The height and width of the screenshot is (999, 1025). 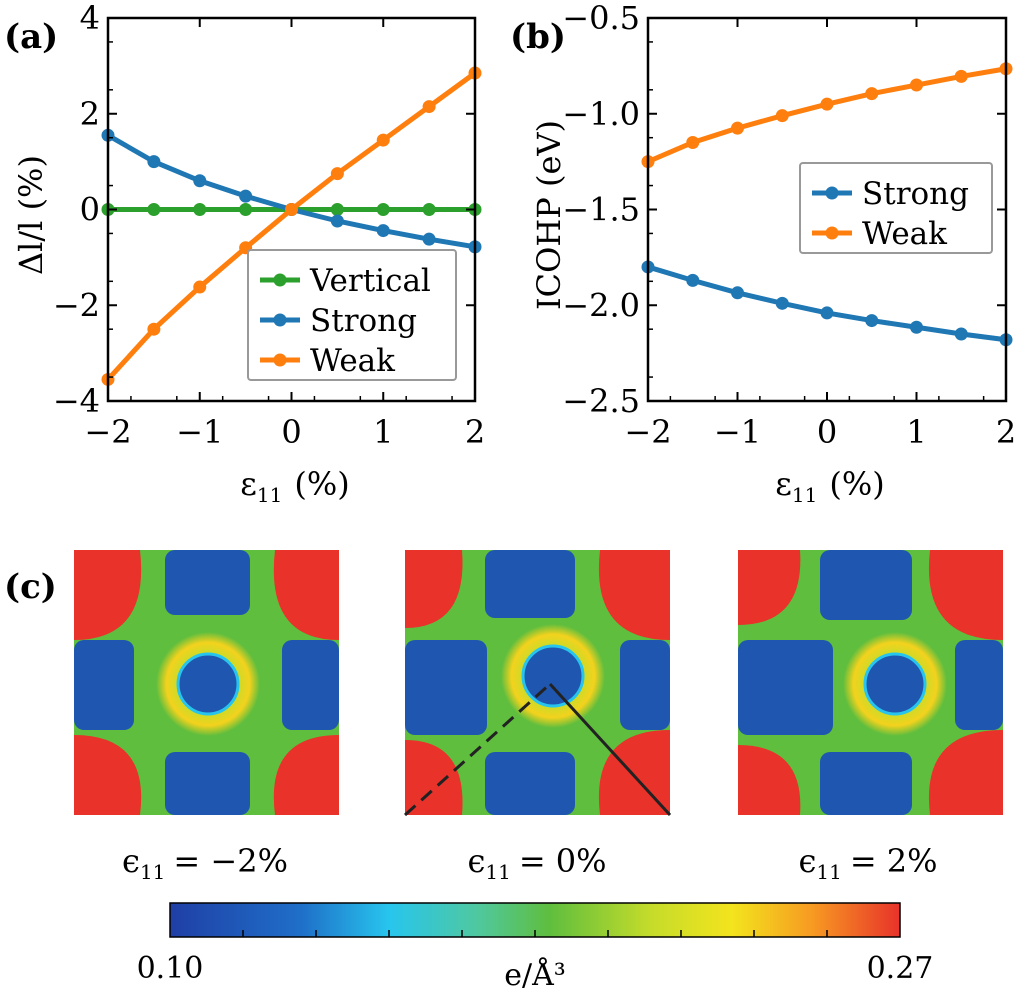 What do you see at coordinates (896, 208) in the screenshot?
I see `legend: Strong Weak` at bounding box center [896, 208].